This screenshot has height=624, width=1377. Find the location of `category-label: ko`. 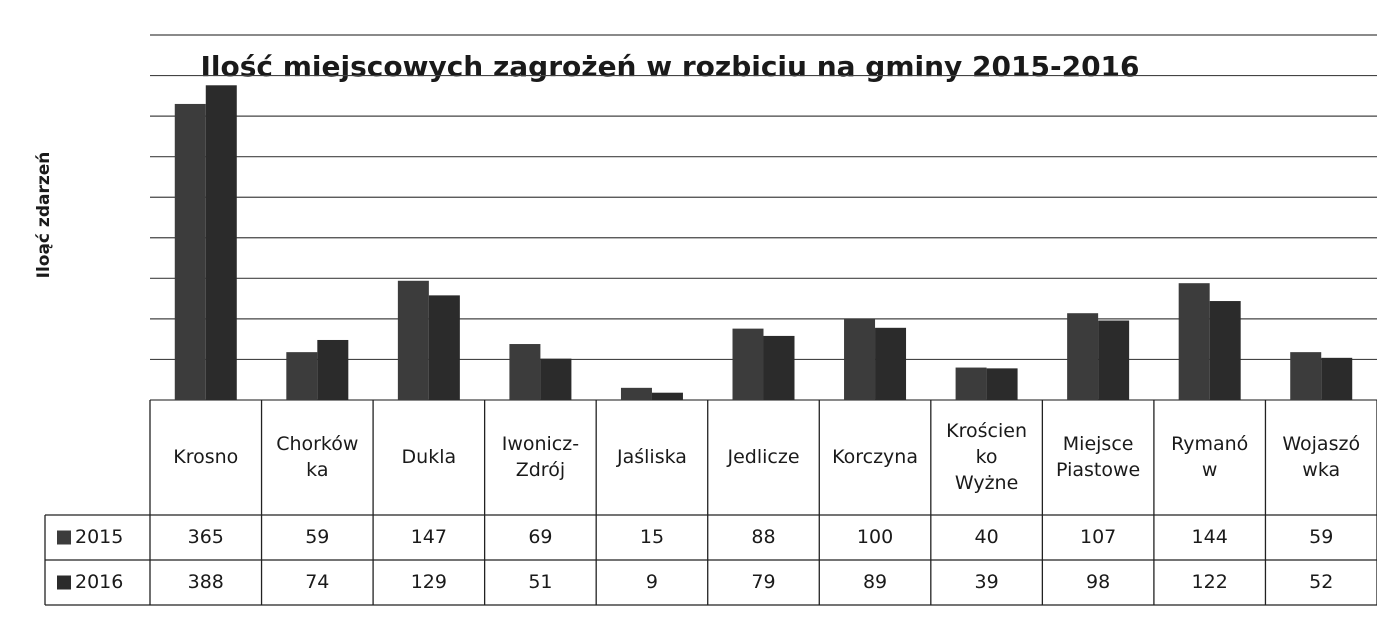

category-label: ko is located at coordinates (987, 457).